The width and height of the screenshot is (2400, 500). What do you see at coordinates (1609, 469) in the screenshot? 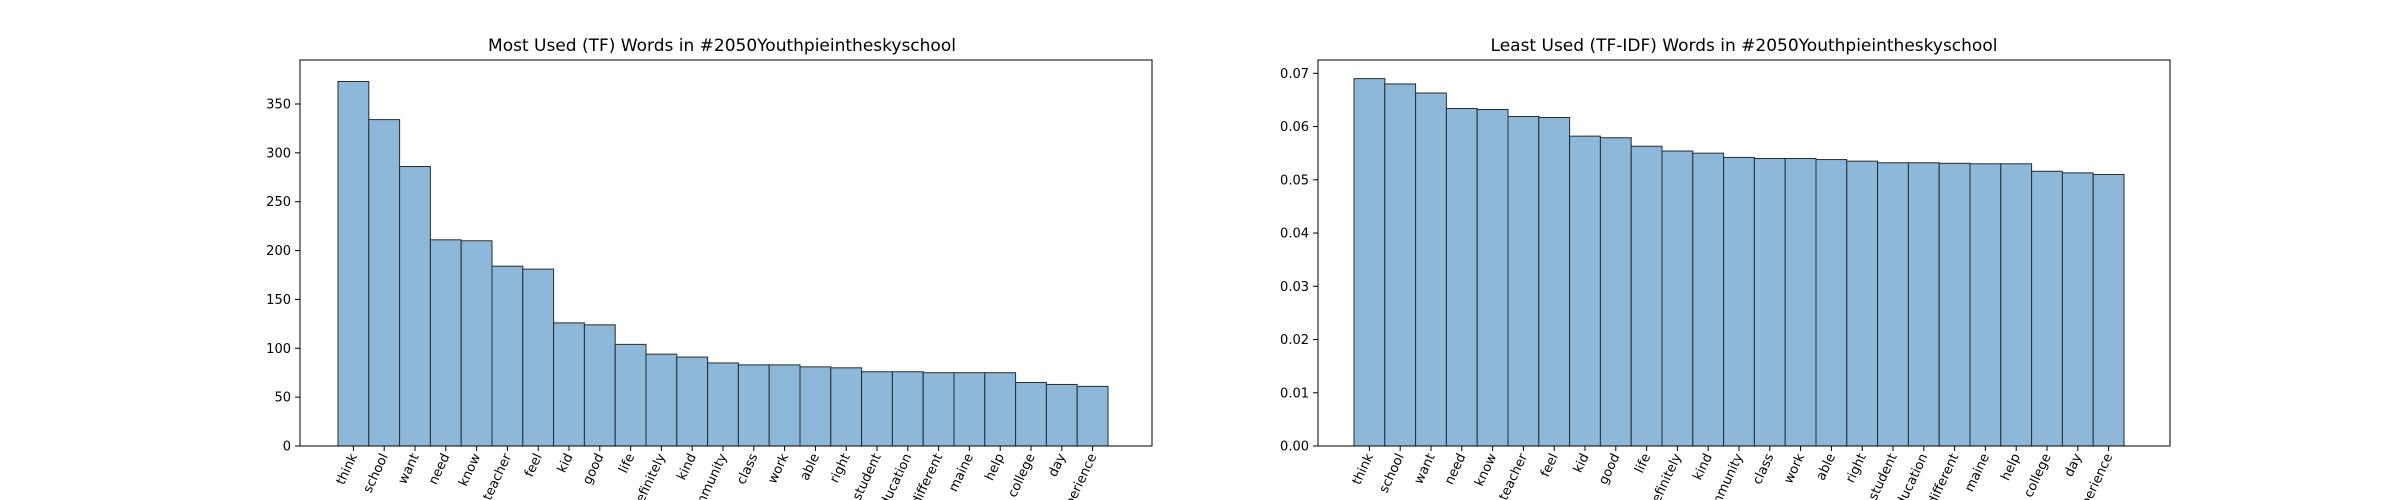
I see `tfidf-x-label-8: good` at bounding box center [1609, 469].